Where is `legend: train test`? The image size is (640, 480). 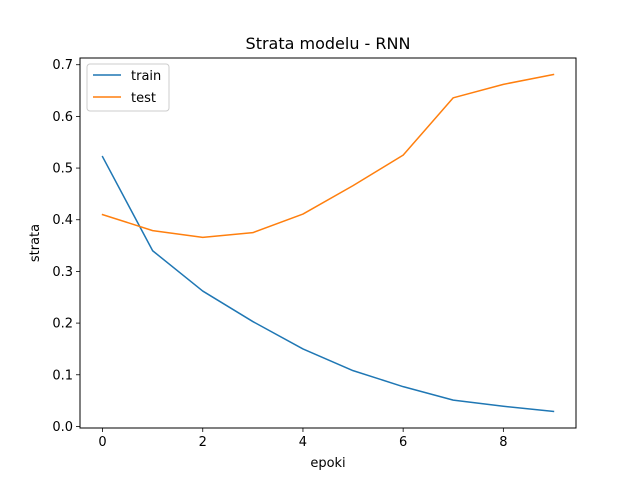 legend: train test is located at coordinates (128, 87).